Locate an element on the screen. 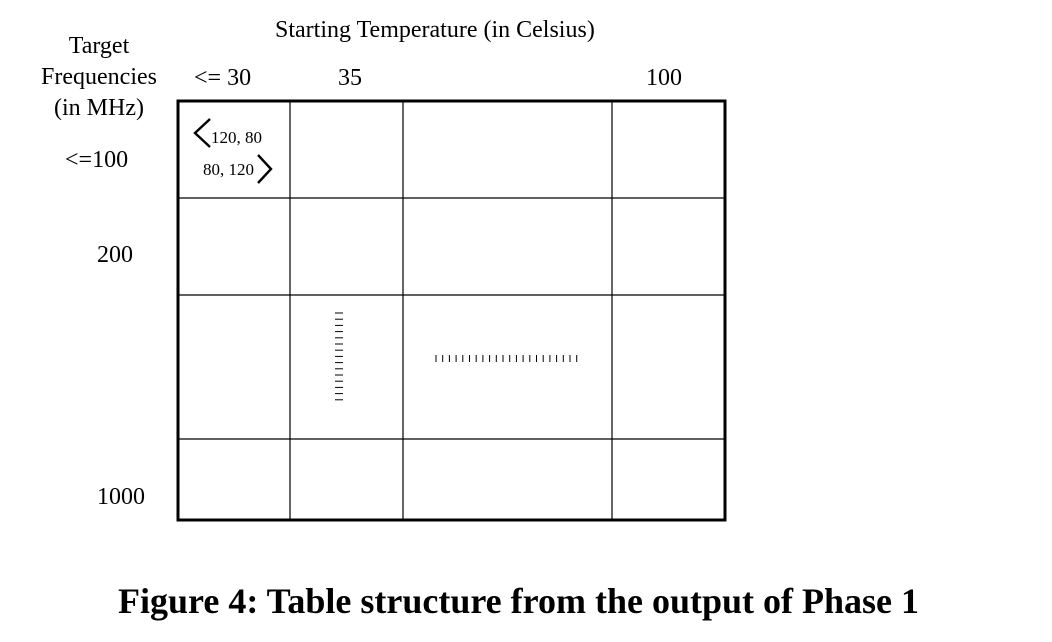 The height and width of the screenshot is (642, 1052). vertical-tick-marks is located at coordinates (339, 356).